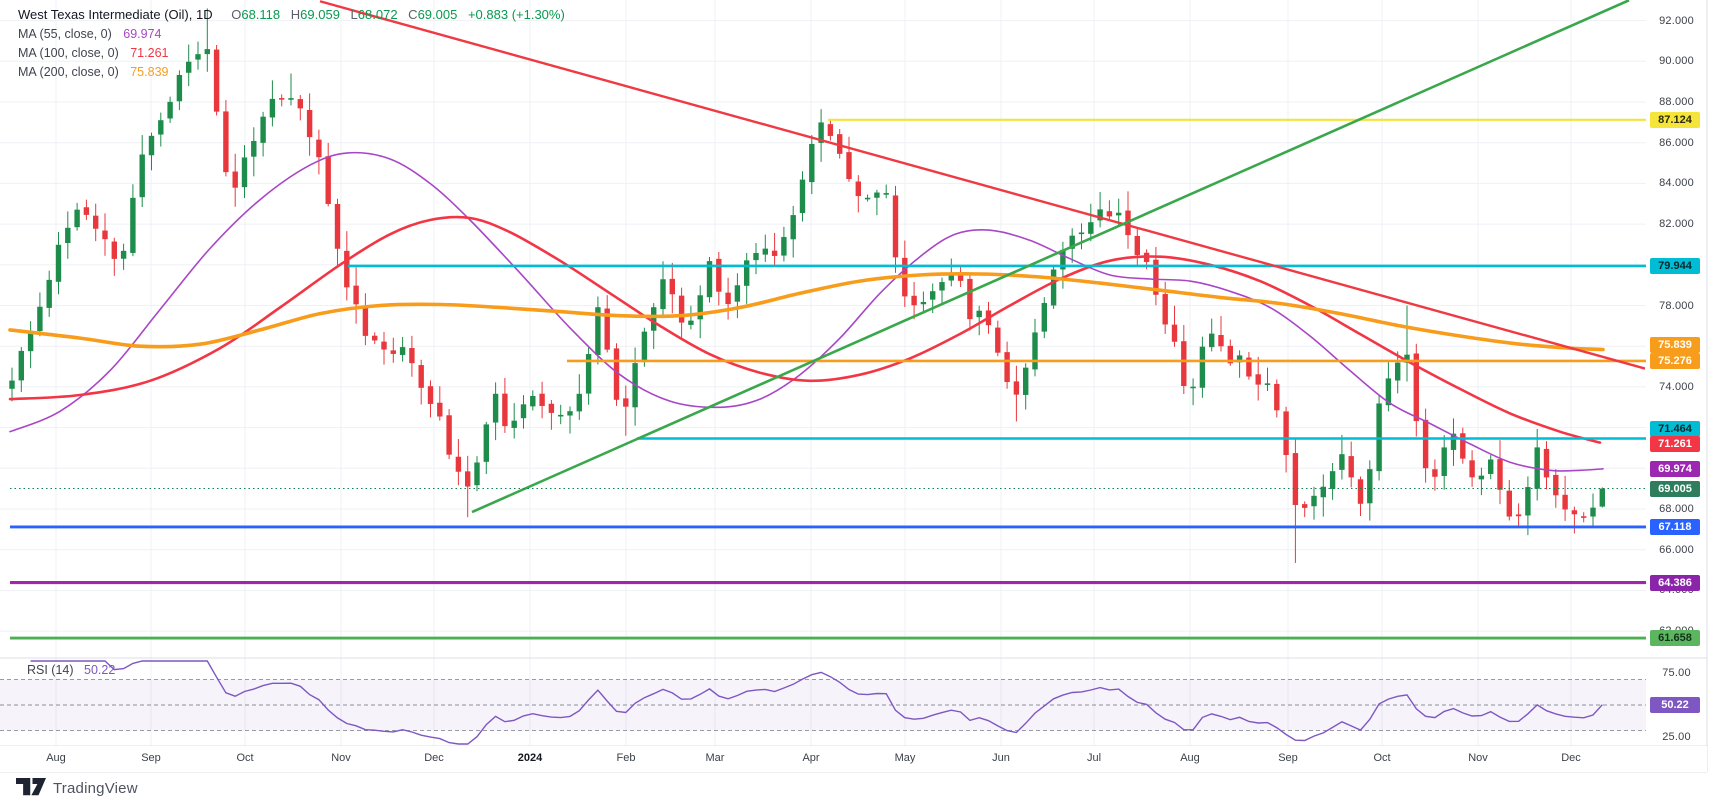 Image resolution: width=1715 pixels, height=808 pixels. What do you see at coordinates (1675, 119) in the screenshot?
I see `price-badge-87.124: 87.124` at bounding box center [1675, 119].